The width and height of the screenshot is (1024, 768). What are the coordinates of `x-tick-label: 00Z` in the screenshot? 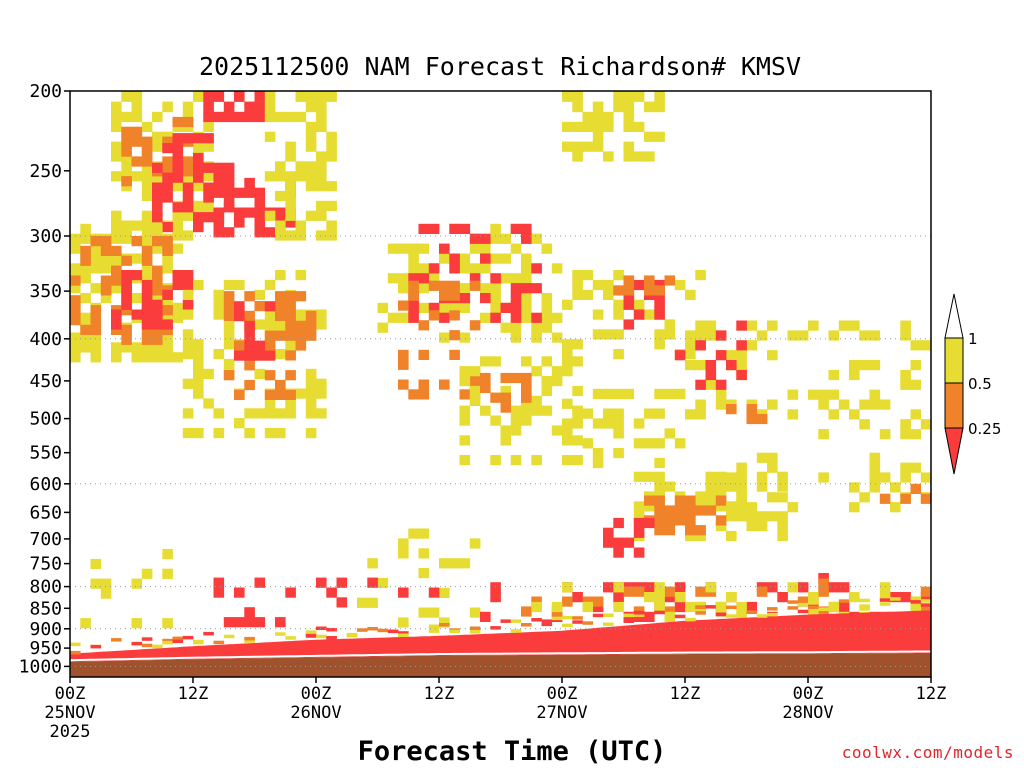 It's located at (316, 694).